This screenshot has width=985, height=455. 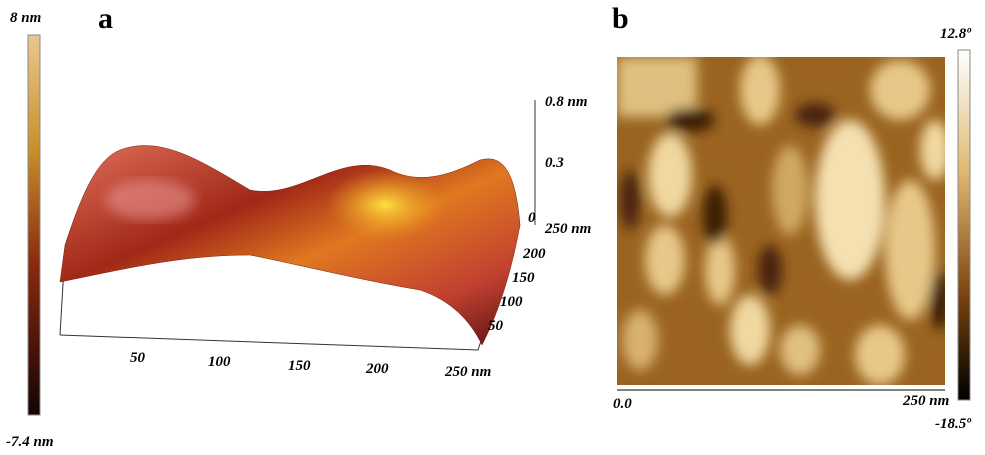 I want to click on colorbar-max: 12.8º, so click(x=955, y=34).